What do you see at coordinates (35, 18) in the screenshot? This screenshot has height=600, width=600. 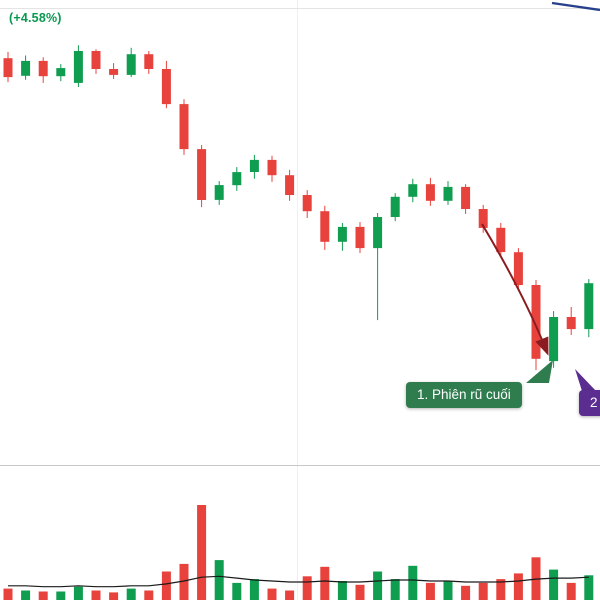 I see `change-percent-label: (+4.58%)` at bounding box center [35, 18].